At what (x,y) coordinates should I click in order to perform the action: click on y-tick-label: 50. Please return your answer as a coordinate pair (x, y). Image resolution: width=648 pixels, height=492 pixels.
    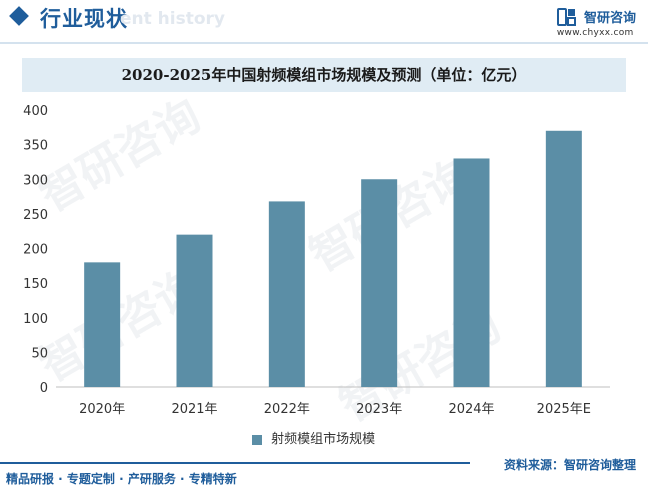
    Looking at the image, I should click on (39, 353).